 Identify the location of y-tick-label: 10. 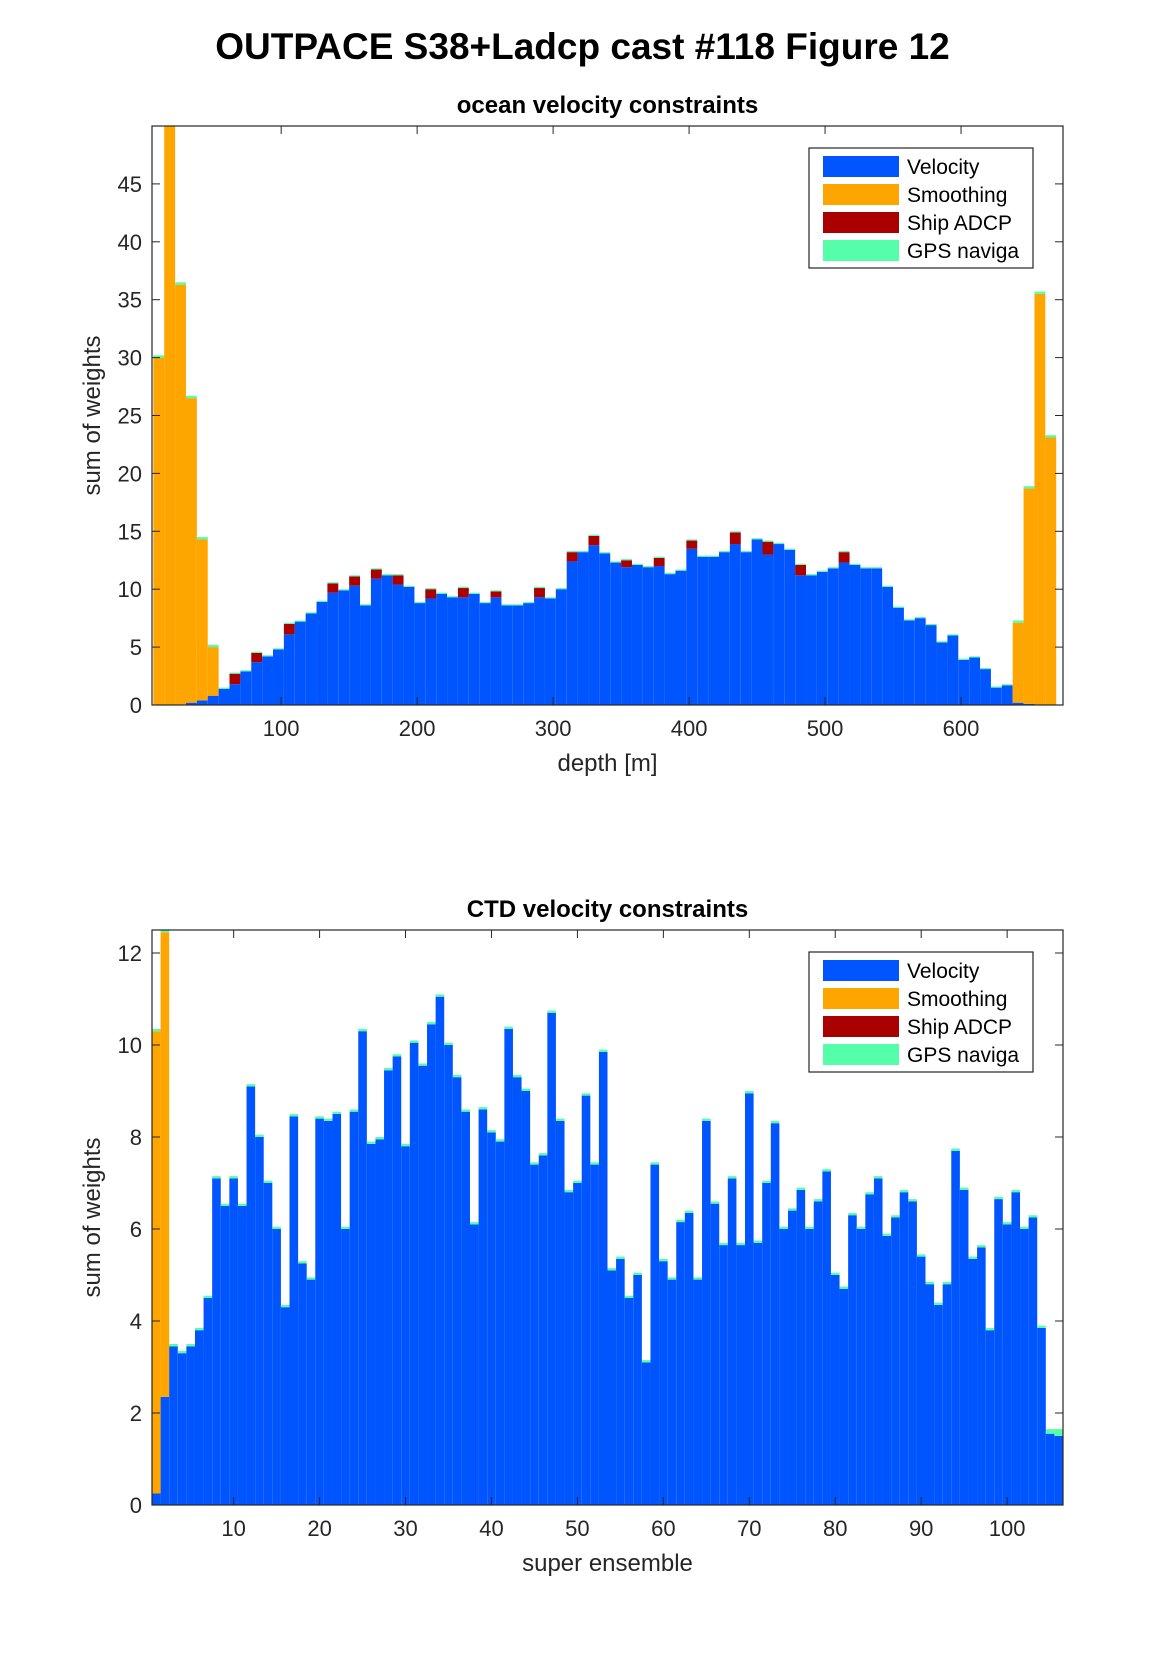
(130, 1045).